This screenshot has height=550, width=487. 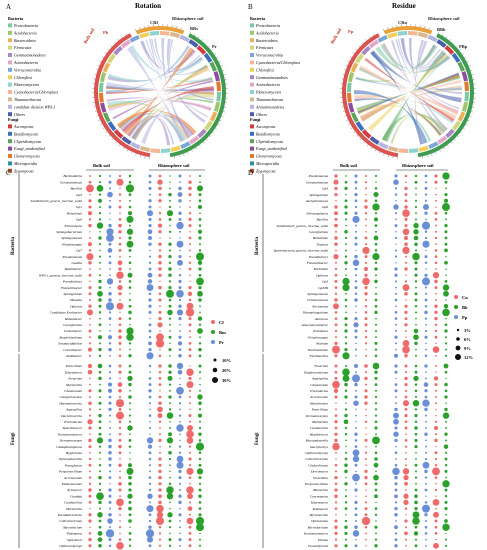 What do you see at coordinates (319, 391) in the screenshot?
I see `d-taxon-label: Trichoderma` at bounding box center [319, 391].